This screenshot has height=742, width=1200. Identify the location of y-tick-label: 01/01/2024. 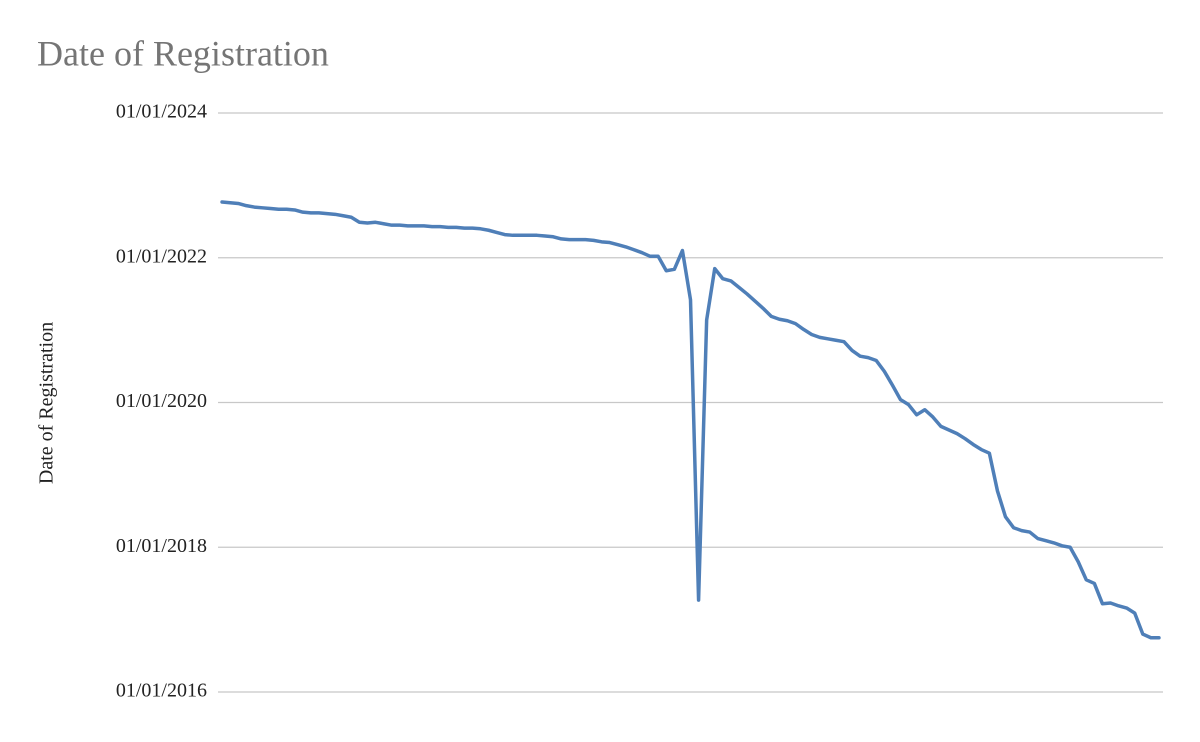
(161, 112).